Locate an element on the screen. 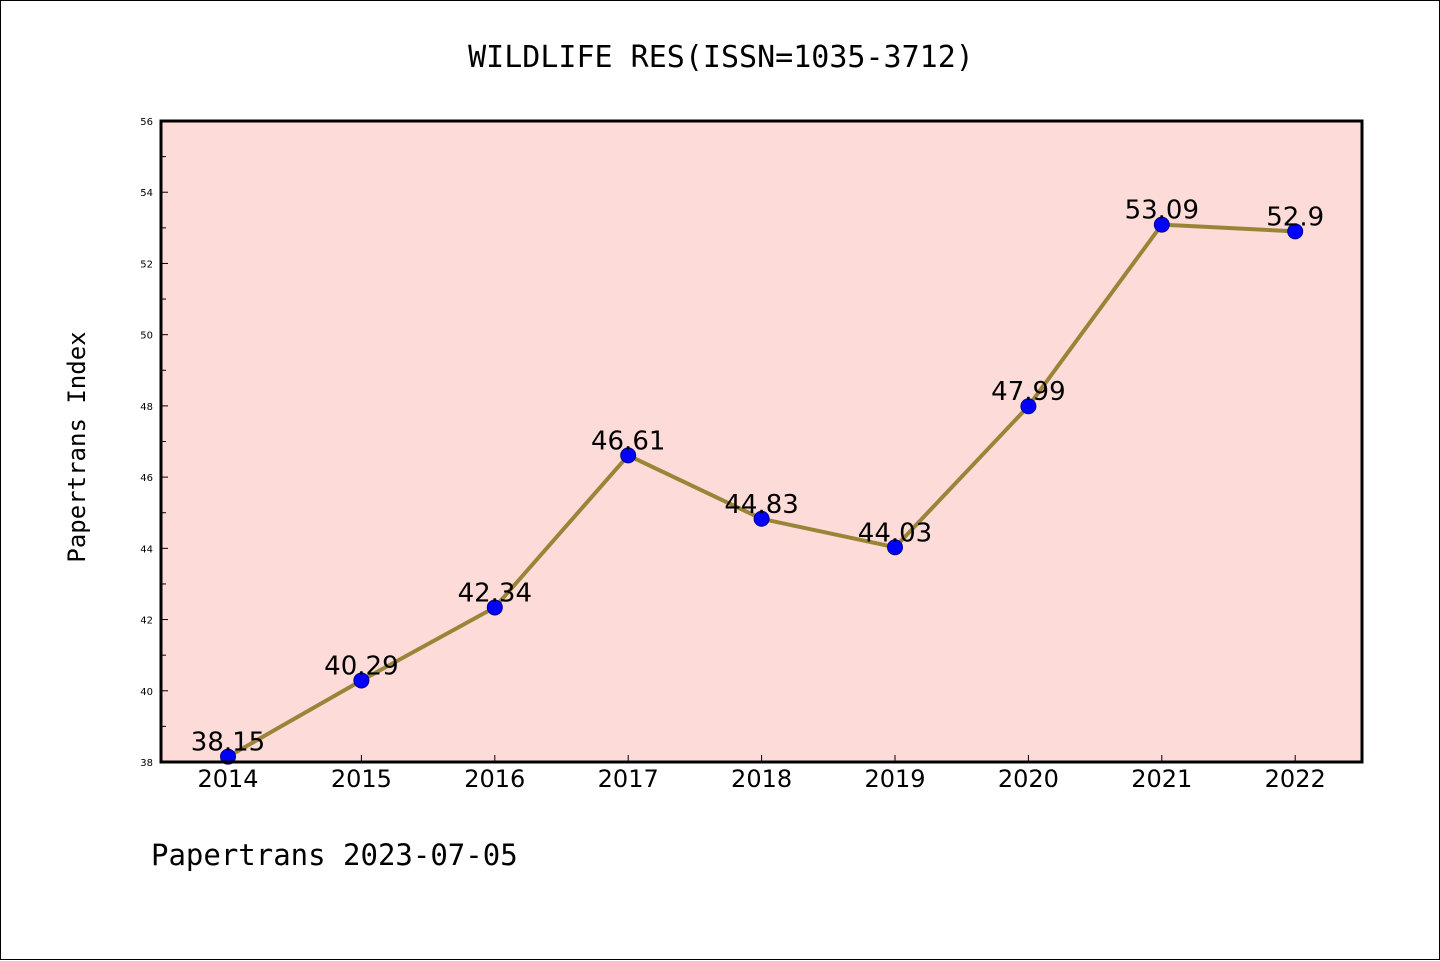 Image resolution: width=1440 pixels, height=961 pixels. data-label: 52.9 is located at coordinates (1295, 217).